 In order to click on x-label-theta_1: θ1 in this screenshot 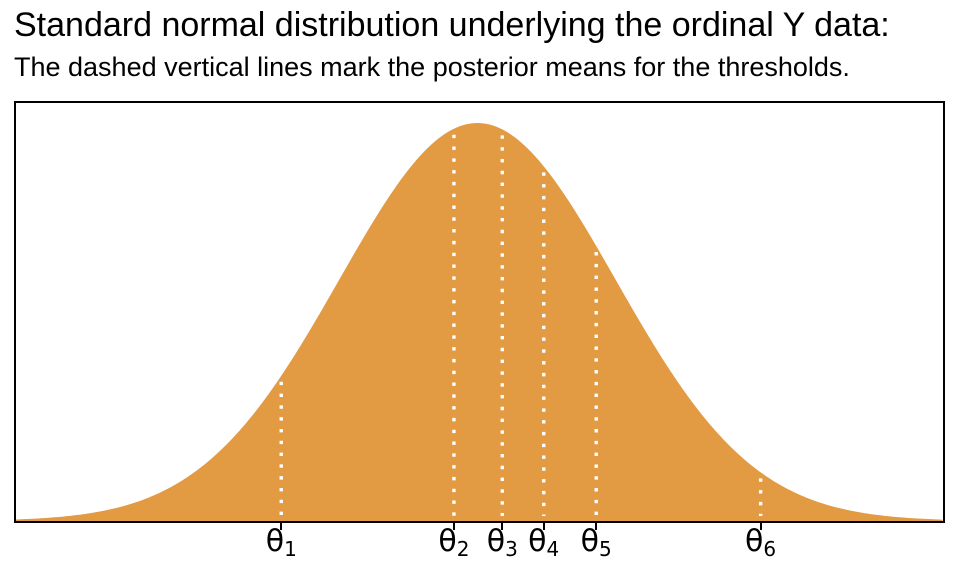, I will do `click(281, 542)`.